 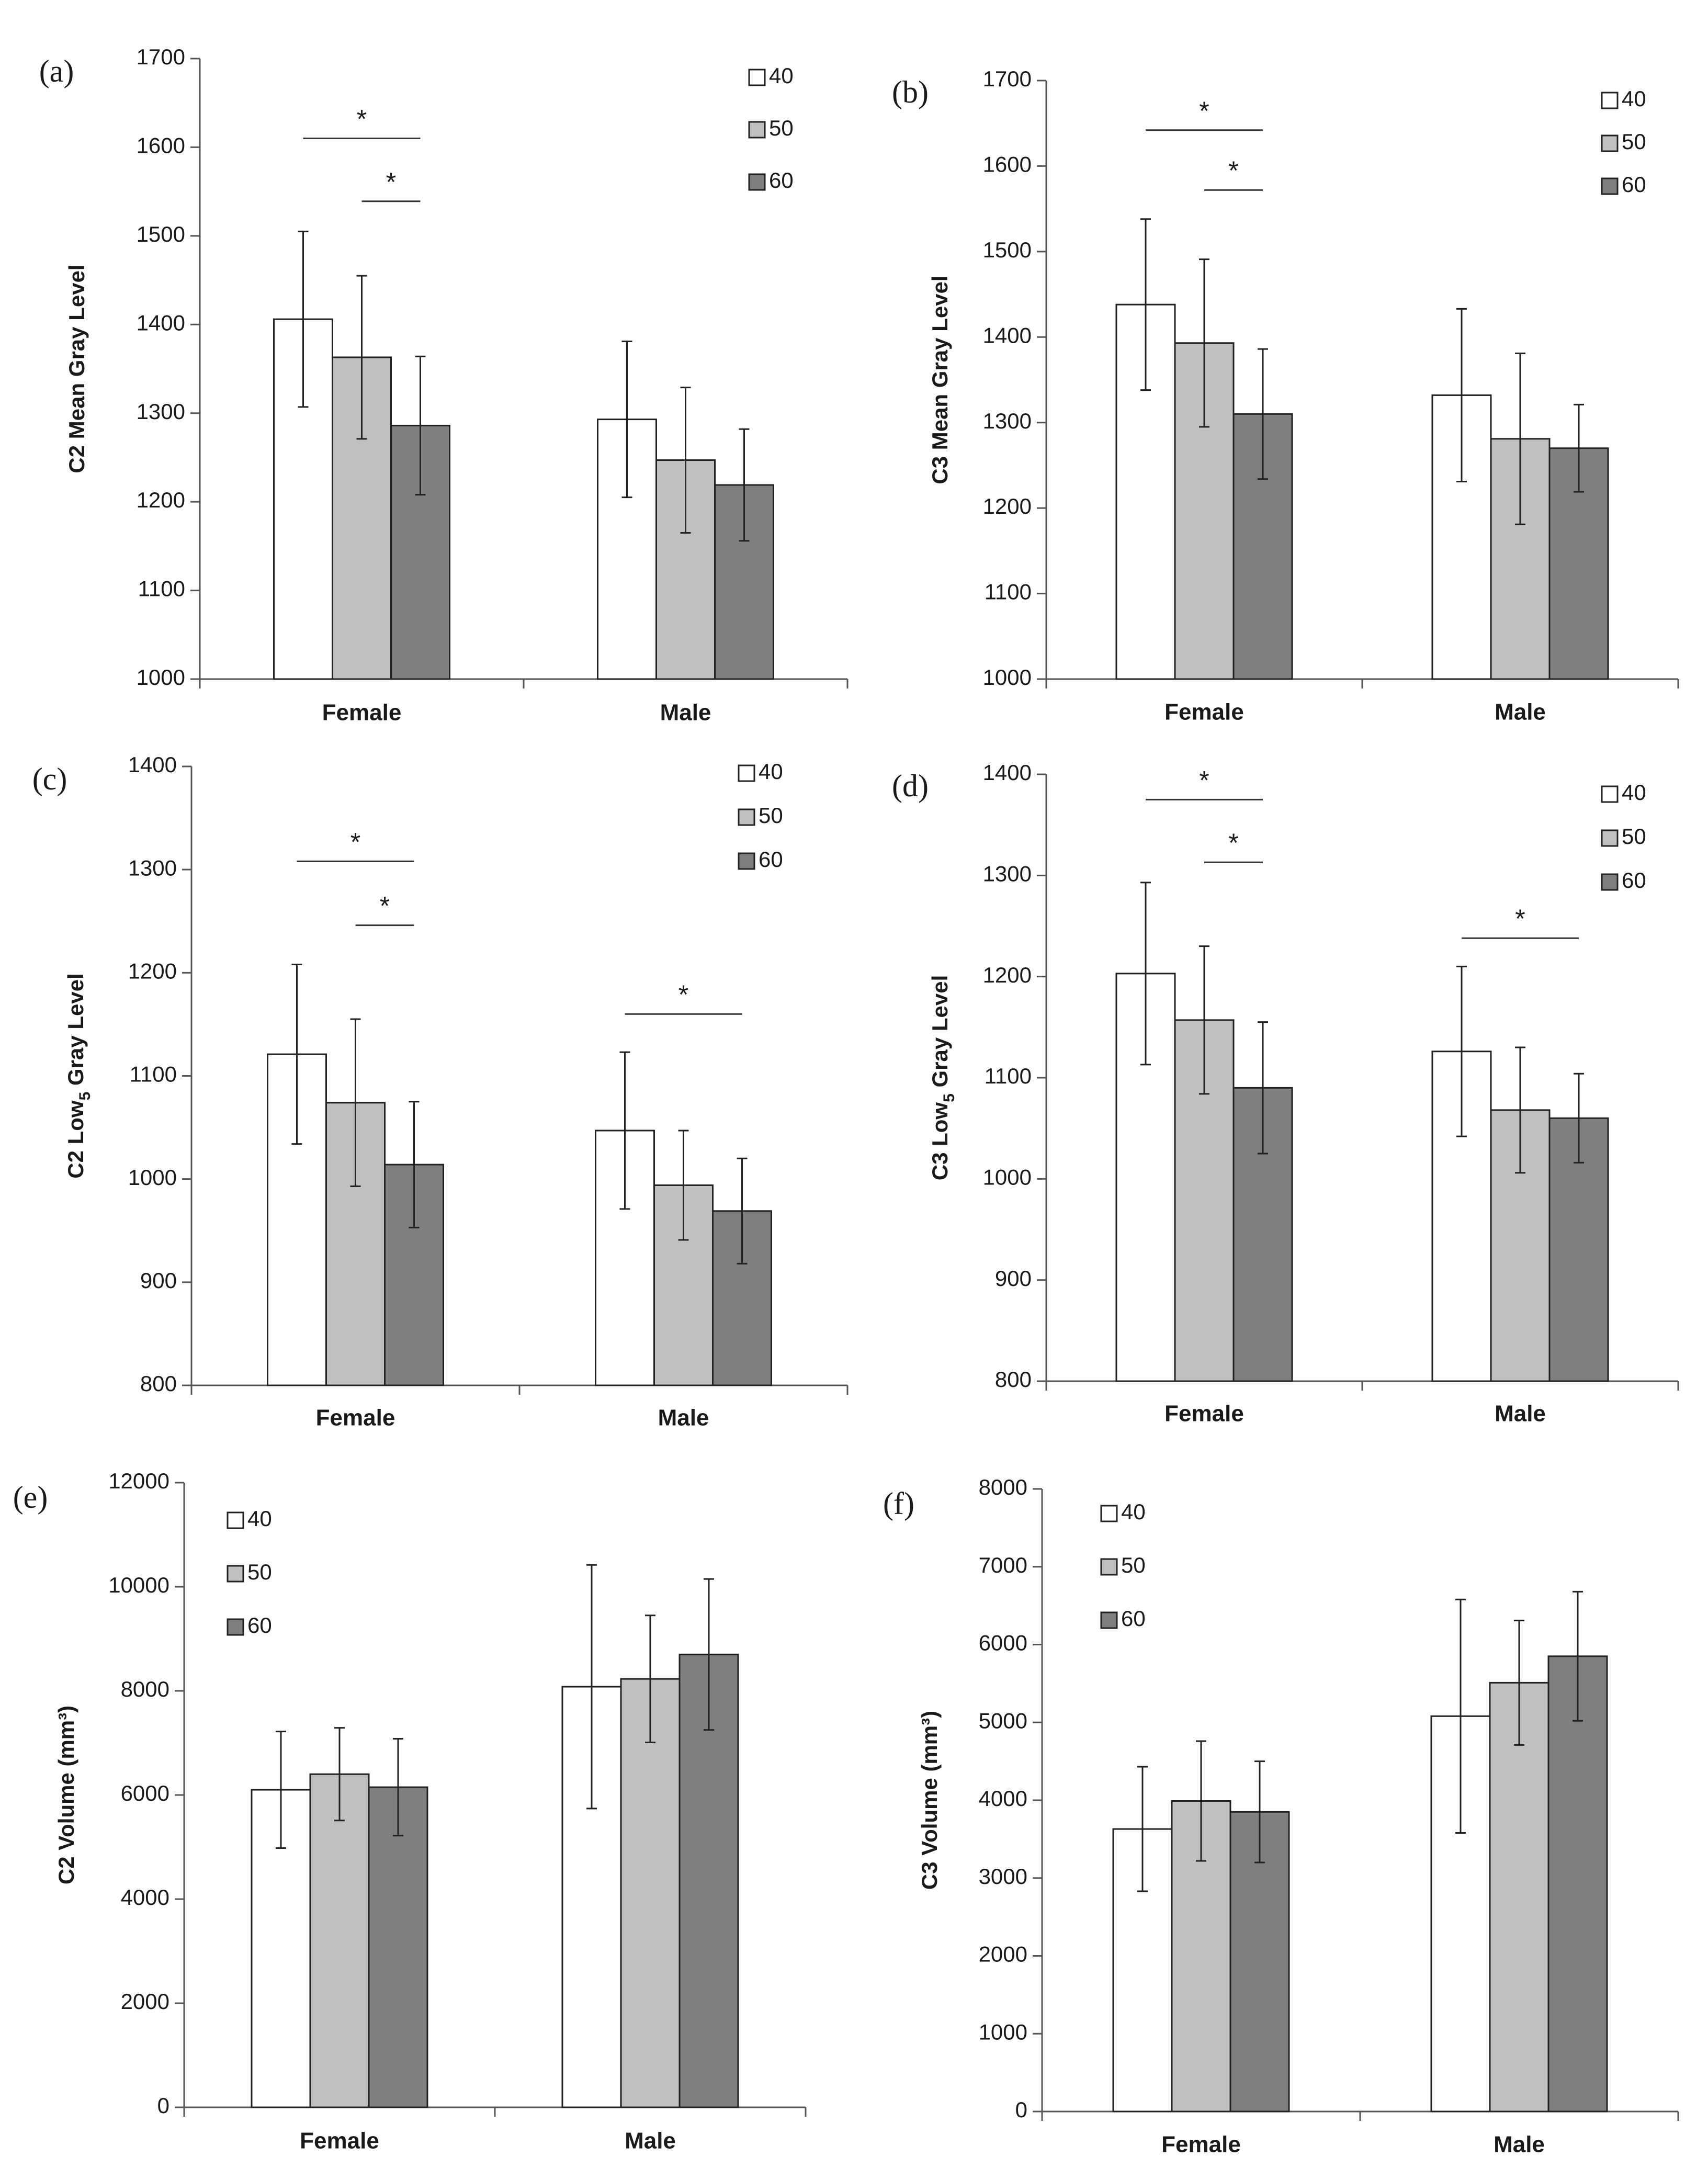 What do you see at coordinates (138, 1481) in the screenshot?
I see `y-tick-label: 12000` at bounding box center [138, 1481].